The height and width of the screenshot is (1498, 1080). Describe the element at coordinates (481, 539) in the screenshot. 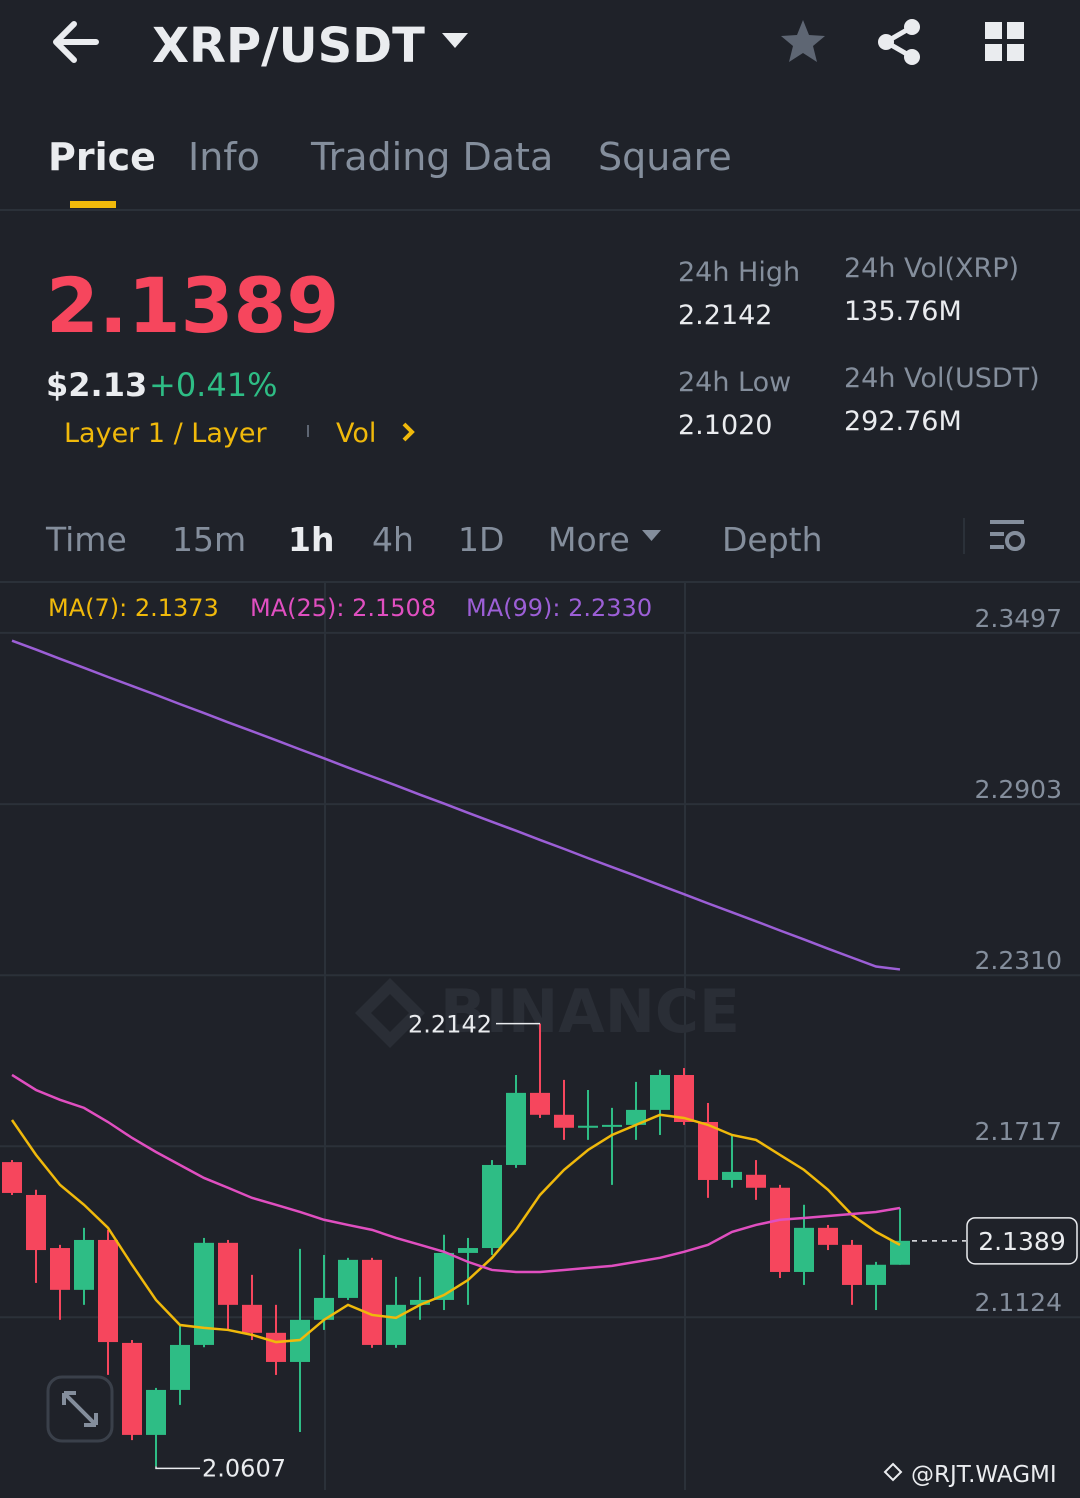

I see `interval: 1D` at that location.